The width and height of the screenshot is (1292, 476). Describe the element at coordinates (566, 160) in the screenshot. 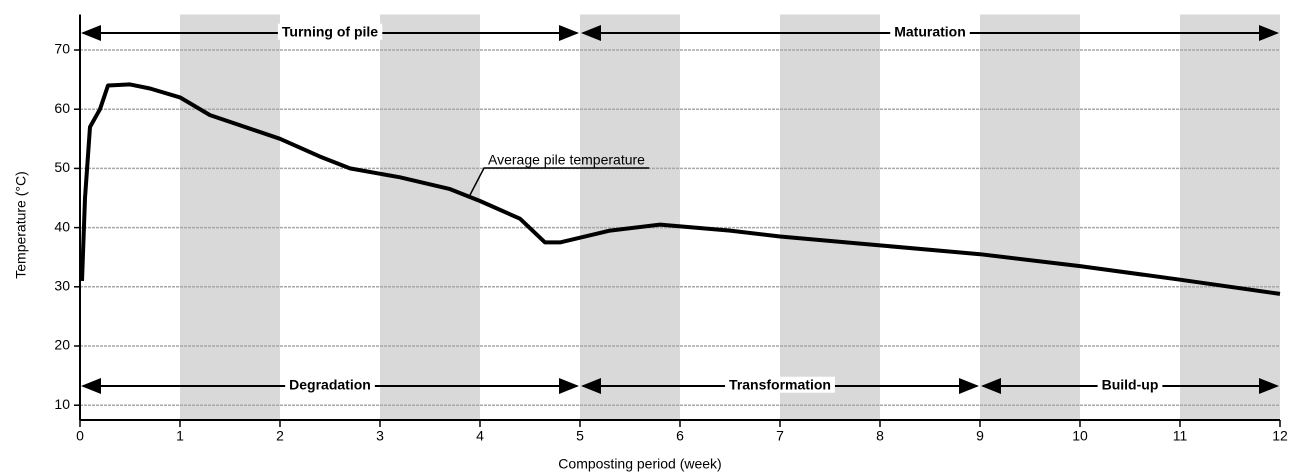

I see `line-label: Average pile temperature` at that location.